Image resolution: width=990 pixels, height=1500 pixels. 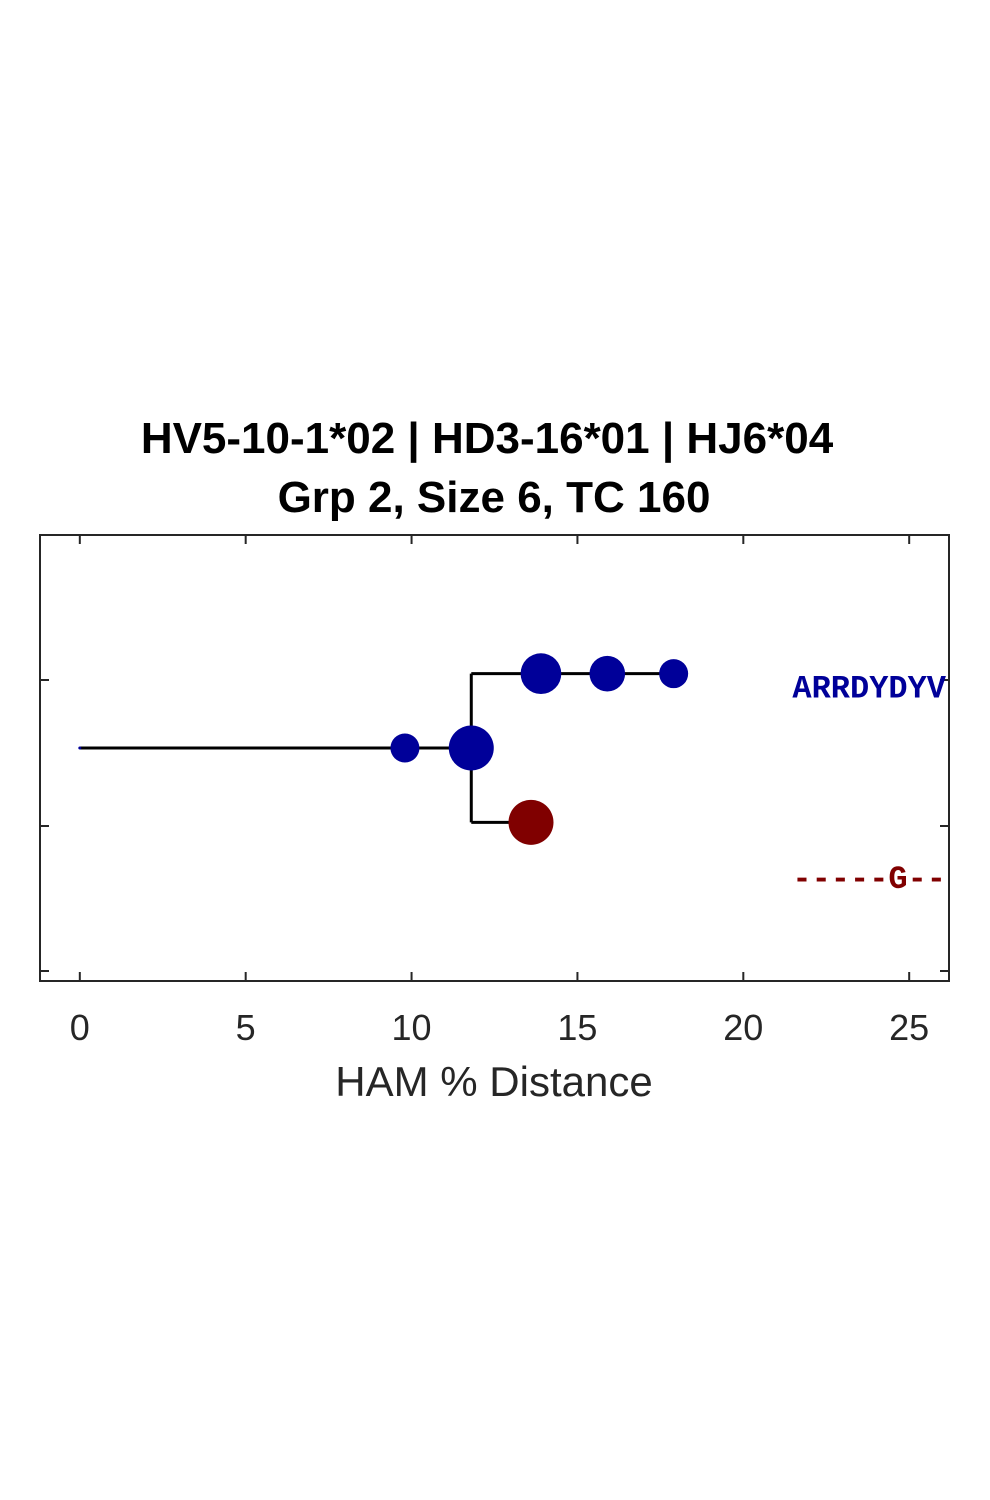 What do you see at coordinates (412, 1027) in the screenshot?
I see `x-tick-label-10: 10` at bounding box center [412, 1027].